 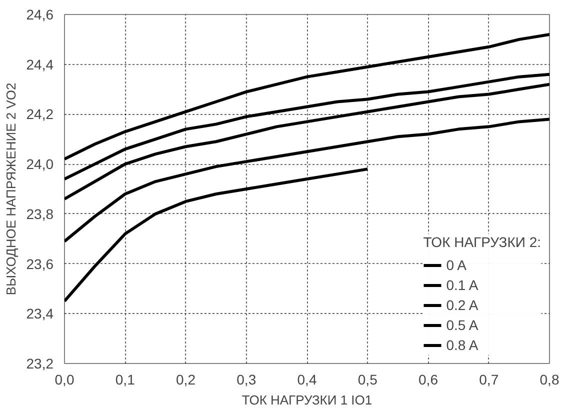 I want to click on x-tick-label: 0,5, so click(x=368, y=380).